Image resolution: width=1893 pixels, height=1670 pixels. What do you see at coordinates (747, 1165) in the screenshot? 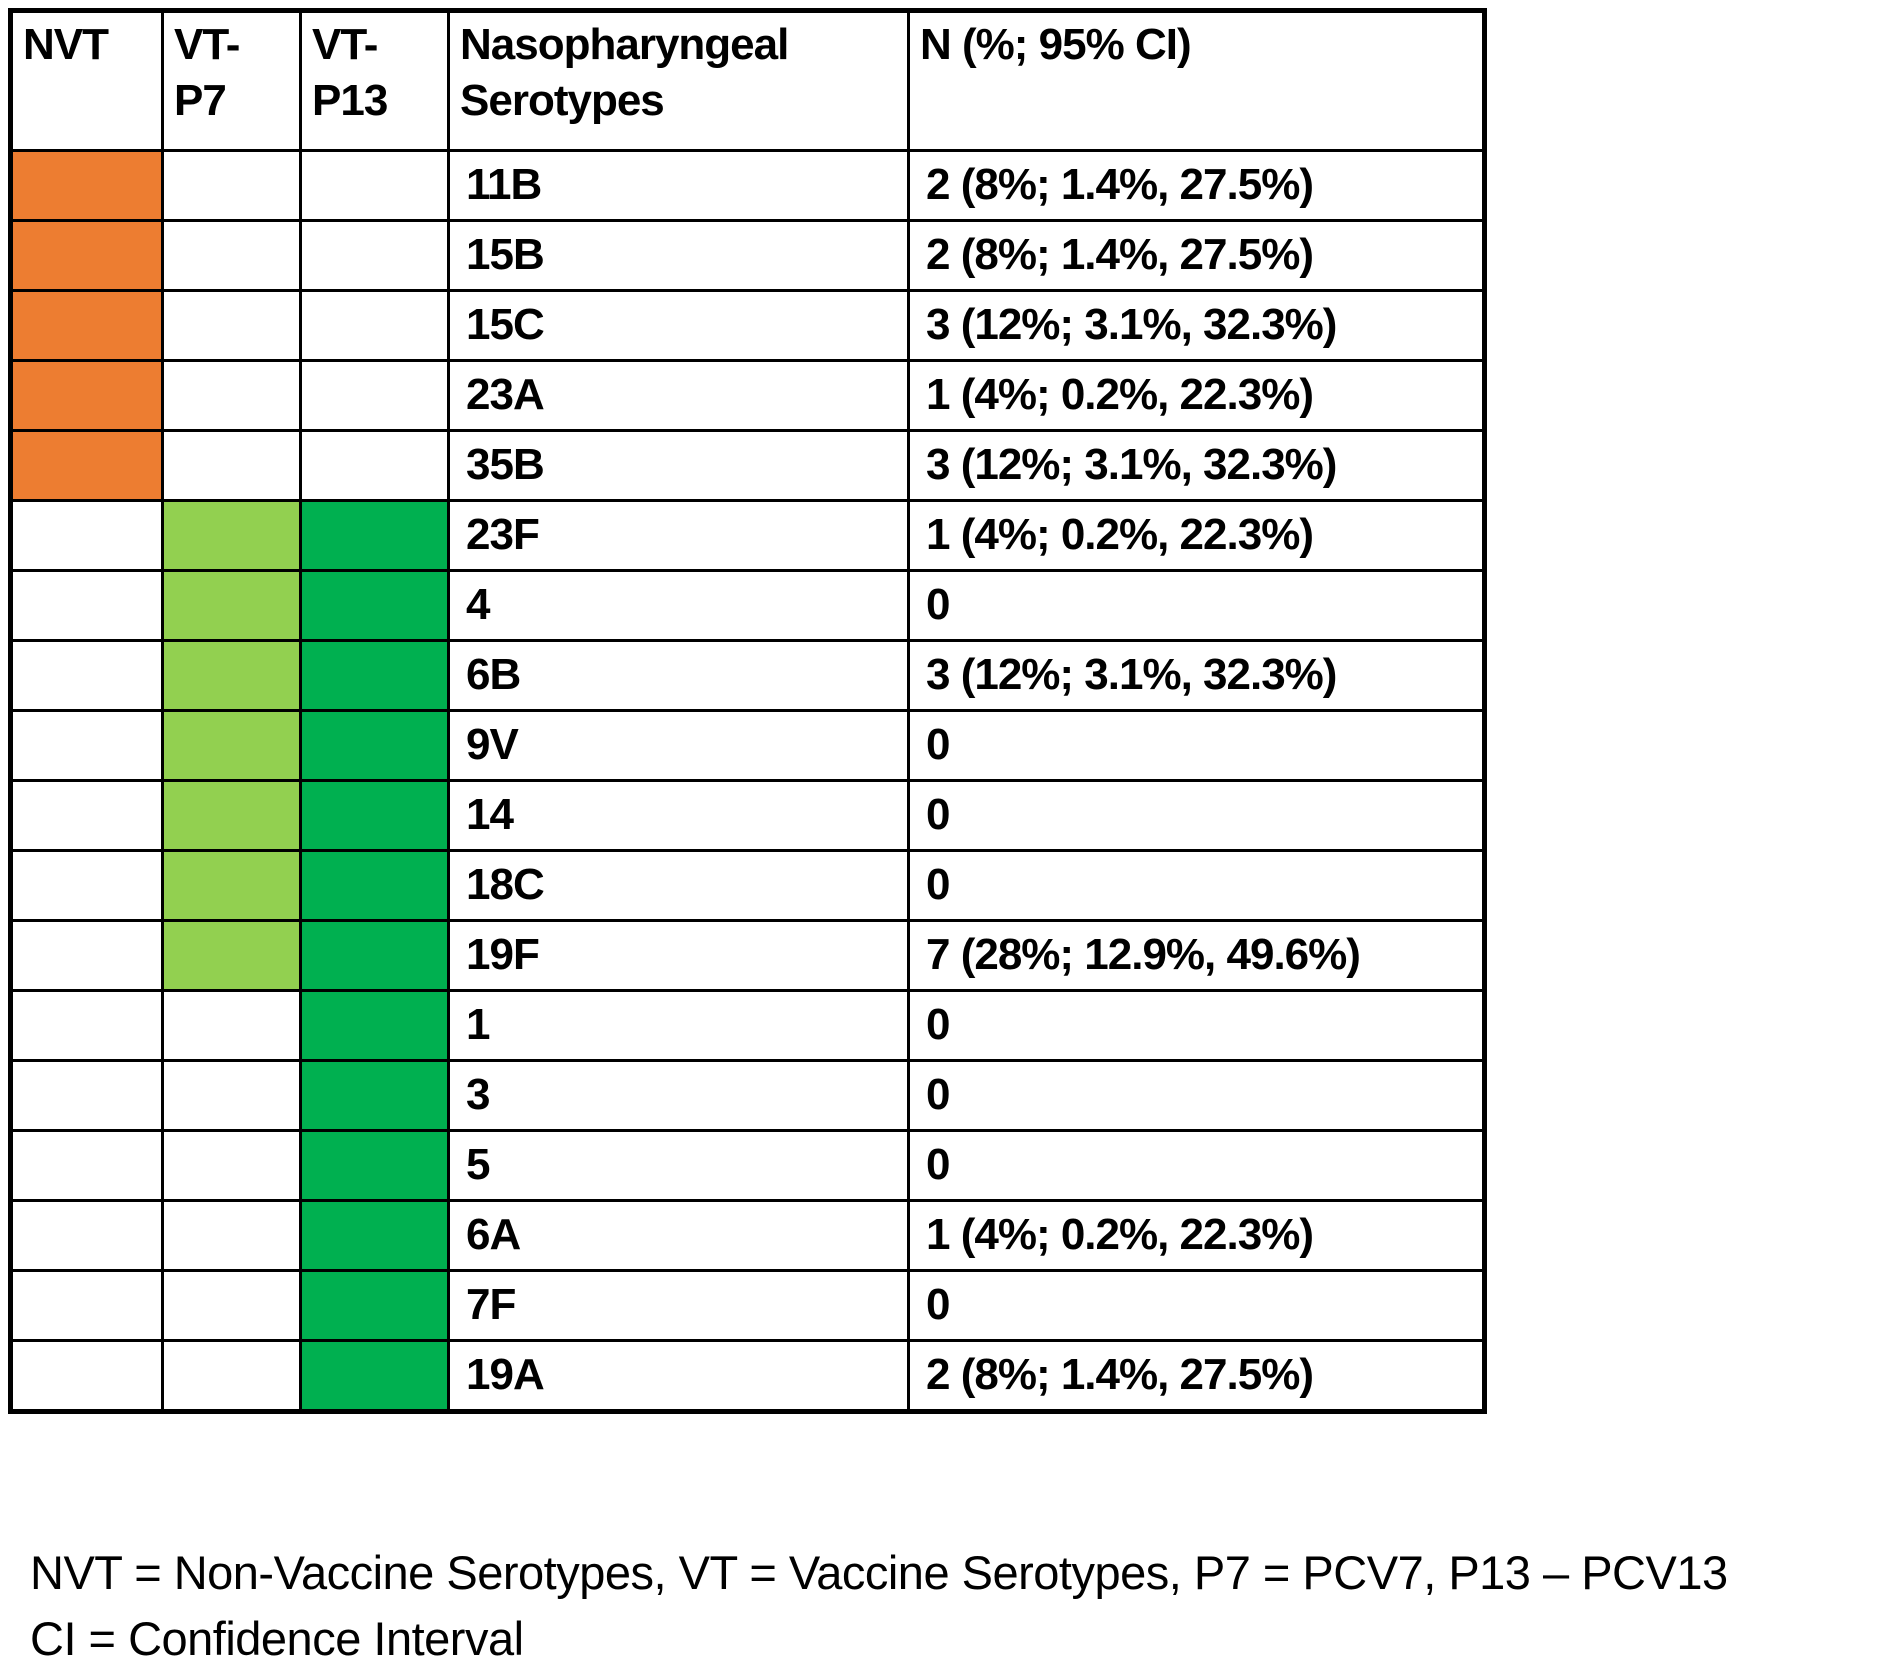
I see `table-row: 5 0` at bounding box center [747, 1165].